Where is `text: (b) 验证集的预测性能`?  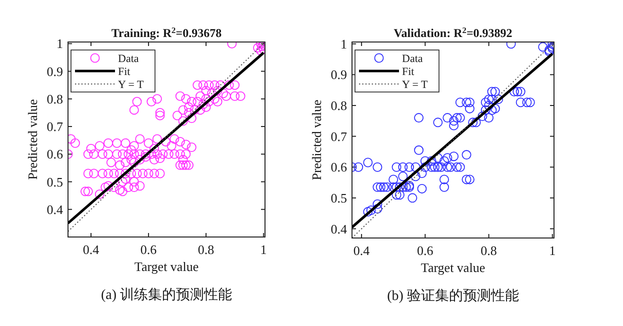 text: (b) 验证集的预测性能 is located at coordinates (453, 296).